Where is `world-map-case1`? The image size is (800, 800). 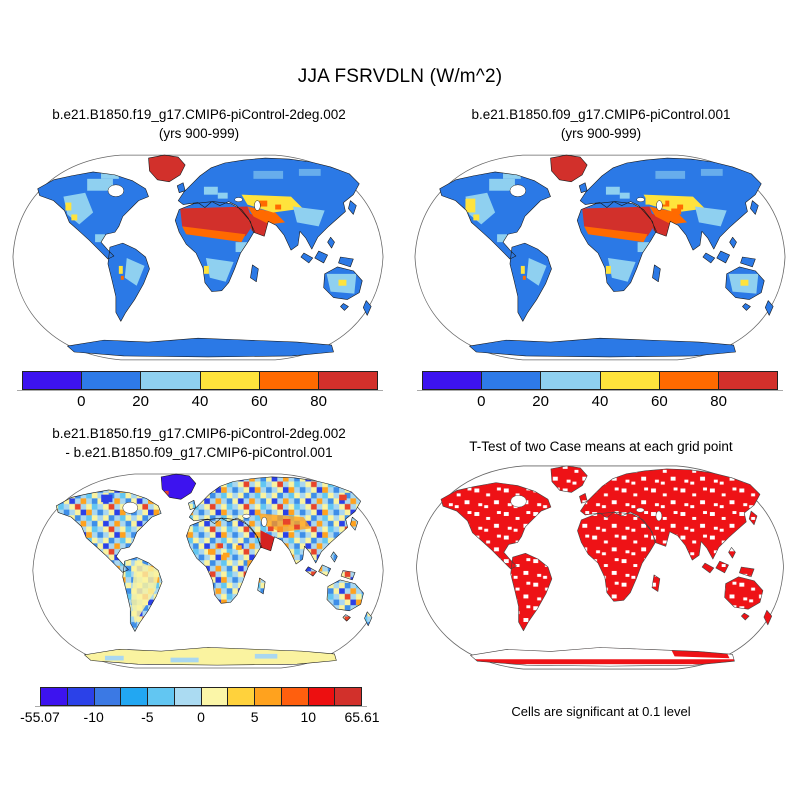 world-map-case1 is located at coordinates (198, 257).